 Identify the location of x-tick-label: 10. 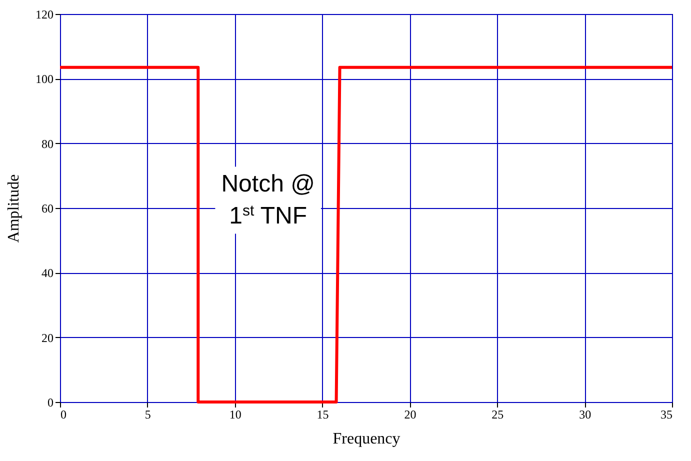
(235, 415).